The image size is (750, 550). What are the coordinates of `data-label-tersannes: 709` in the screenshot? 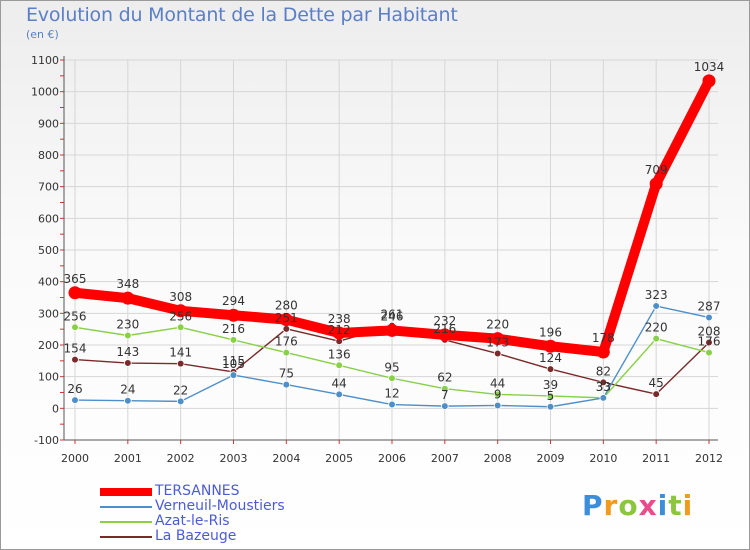 It's located at (656, 170).